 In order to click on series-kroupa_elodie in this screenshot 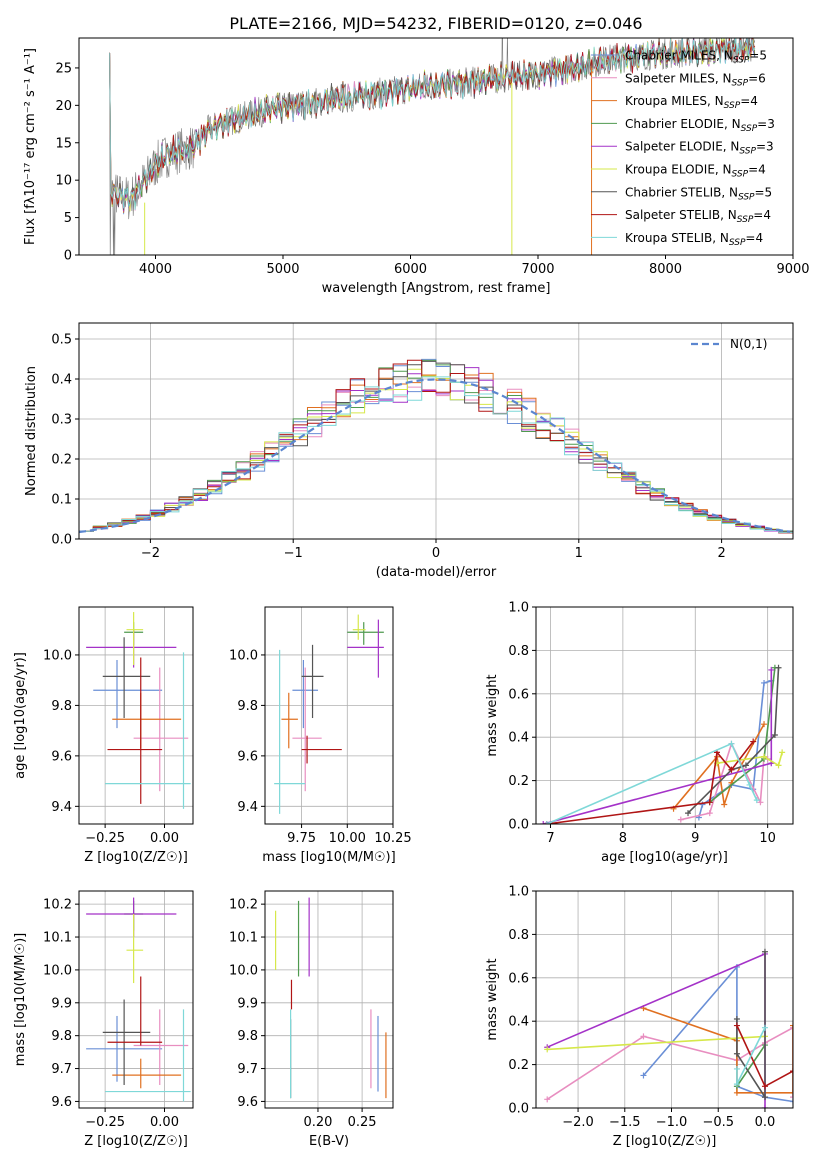, I will do `click(656, 1043)`.